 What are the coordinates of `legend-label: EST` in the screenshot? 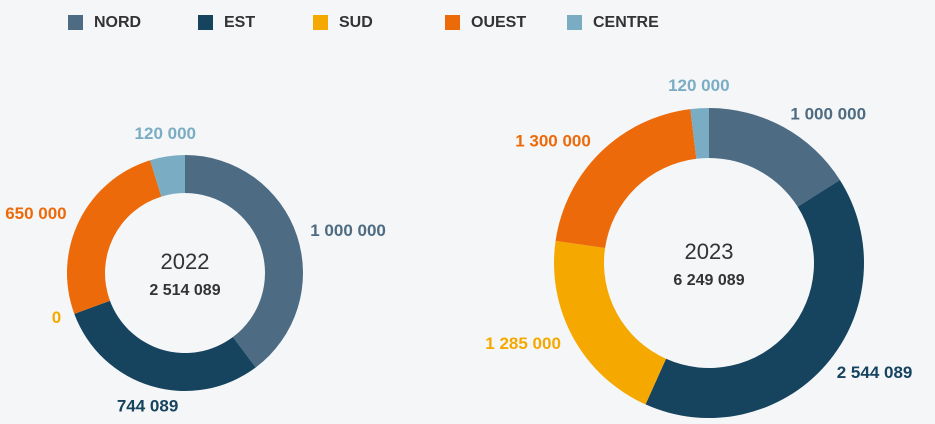 It's located at (239, 22).